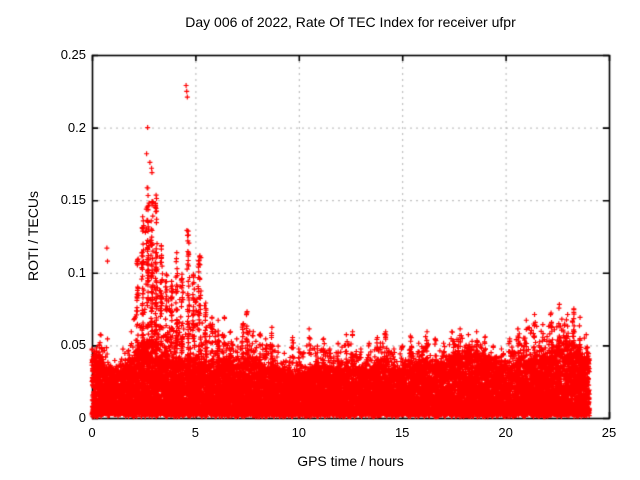 This screenshot has width=640, height=480. I want to click on x-tick-label: 5, so click(195, 432).